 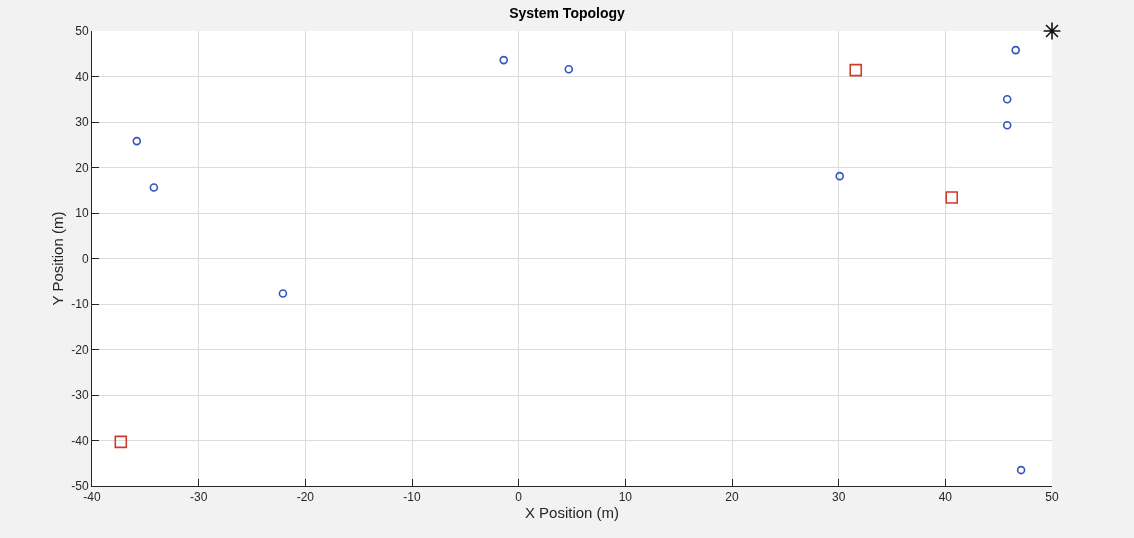 I want to click on chart-title: System Topology, so click(x=567, y=12).